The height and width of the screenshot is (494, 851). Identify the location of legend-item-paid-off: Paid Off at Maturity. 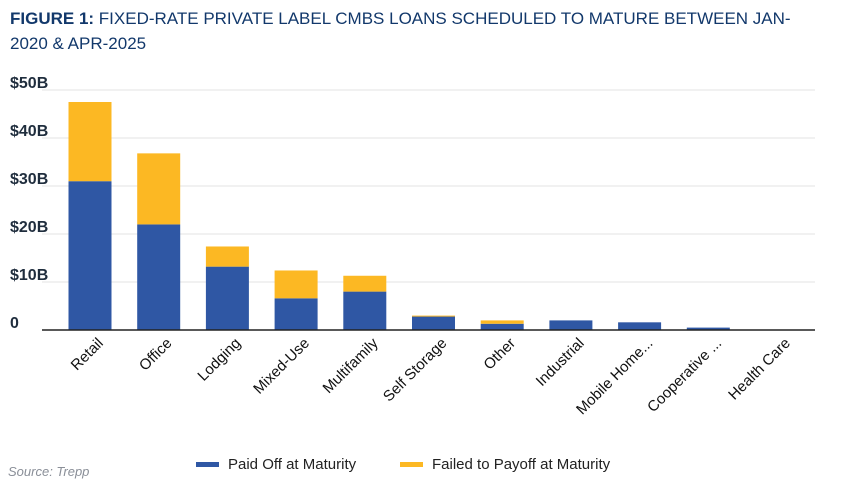
(276, 464).